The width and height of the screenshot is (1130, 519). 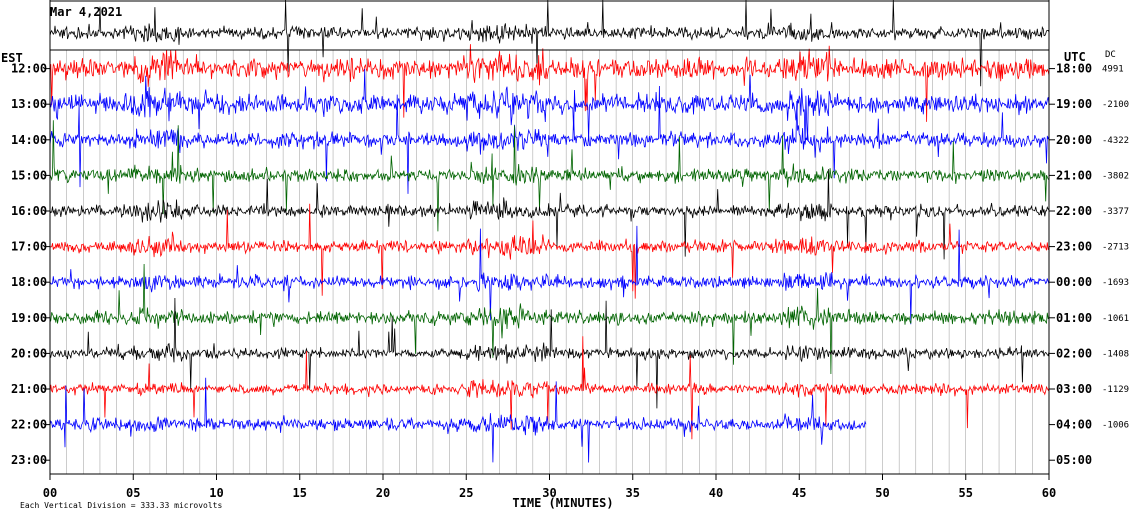 What do you see at coordinates (29, 175) in the screenshot?
I see `est-hour-label: 15:00` at bounding box center [29, 175].